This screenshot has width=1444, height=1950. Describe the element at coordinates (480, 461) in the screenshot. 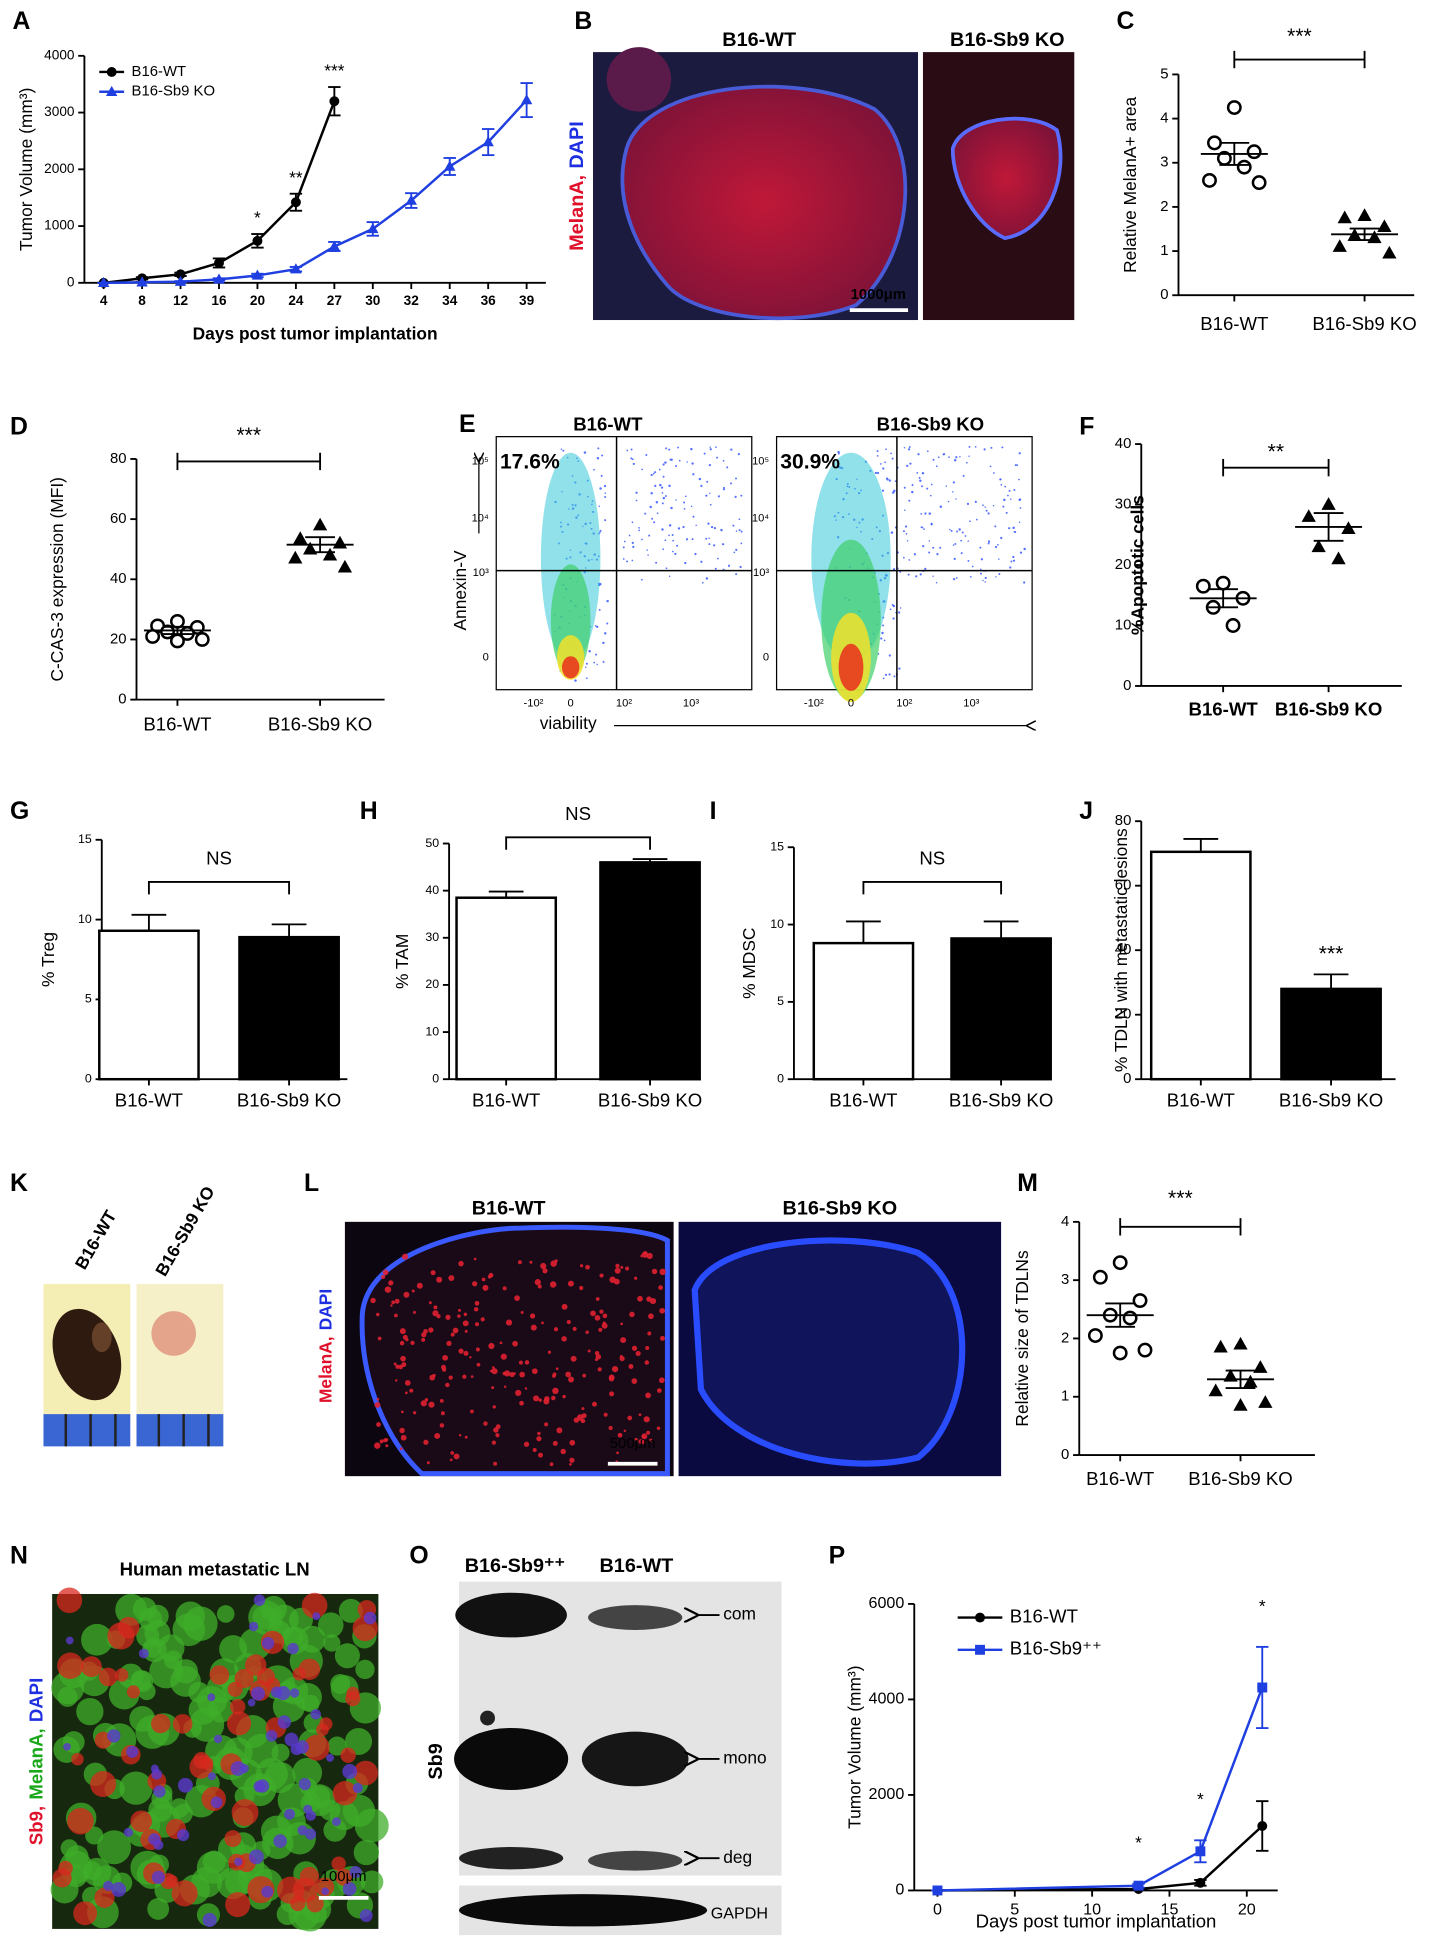

I see `label: 10⁵` at that location.